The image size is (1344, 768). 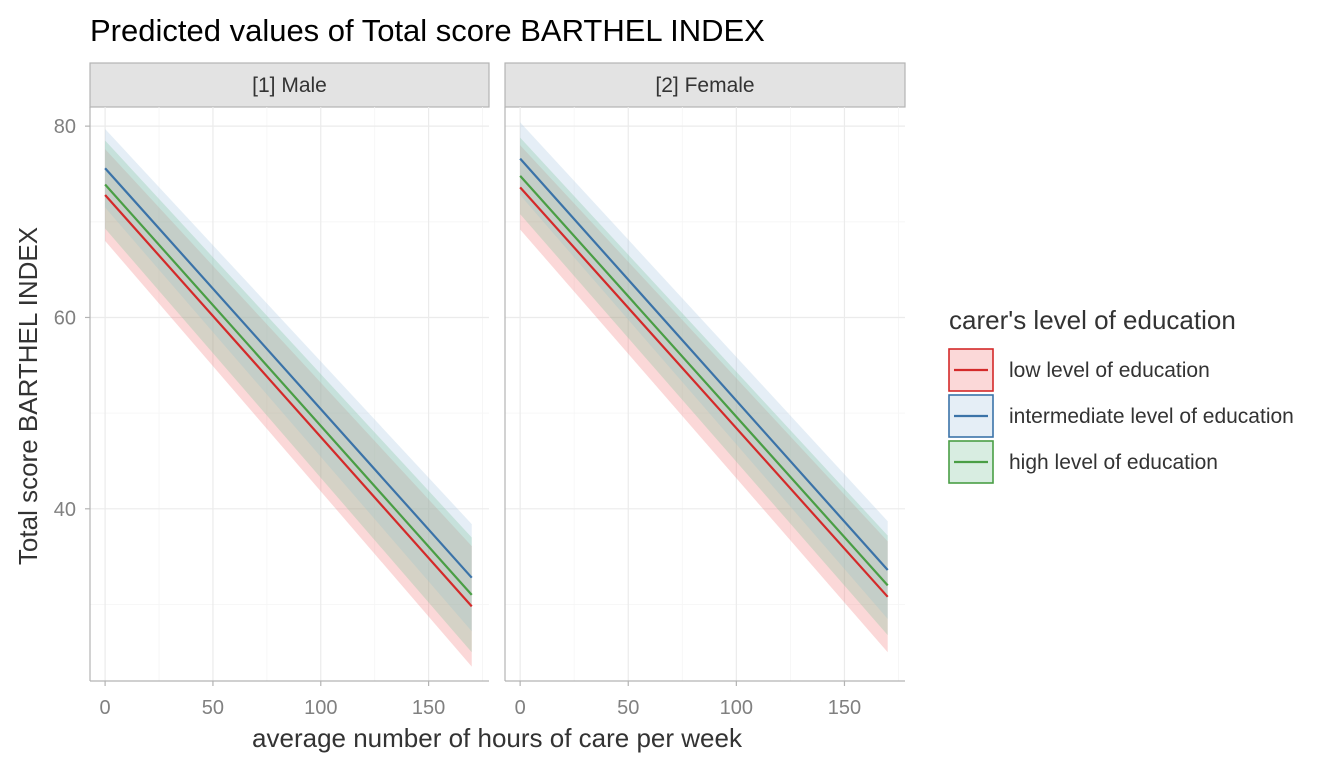 What do you see at coordinates (1109, 370) in the screenshot?
I see `legend-label: low level of education` at bounding box center [1109, 370].